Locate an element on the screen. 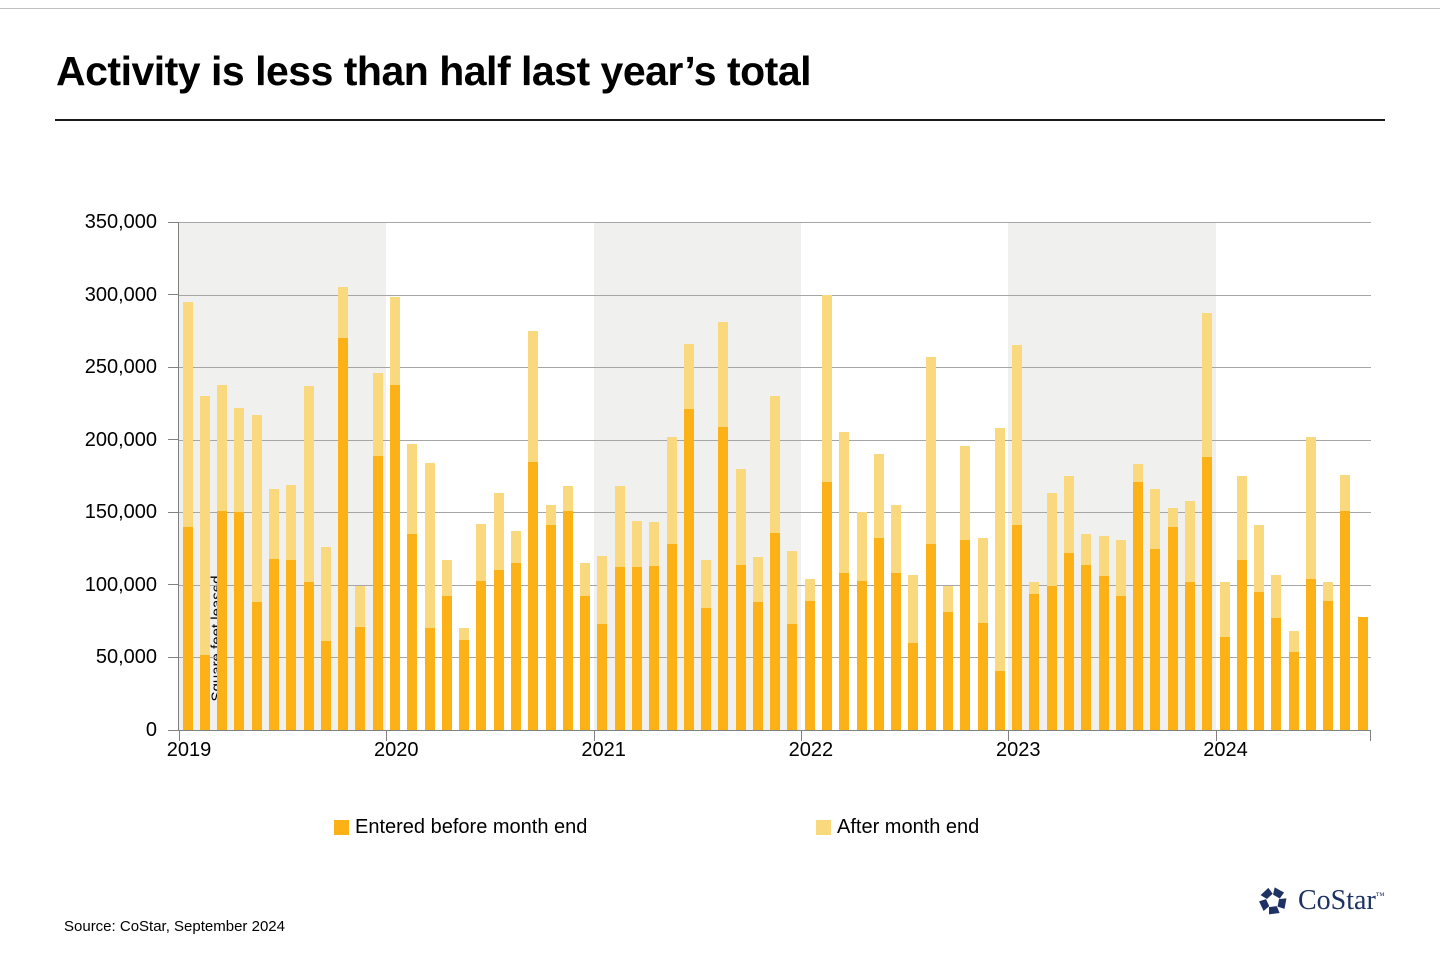 This screenshot has width=1440, height=960. bar-2019-08-after-segment is located at coordinates (308, 484).